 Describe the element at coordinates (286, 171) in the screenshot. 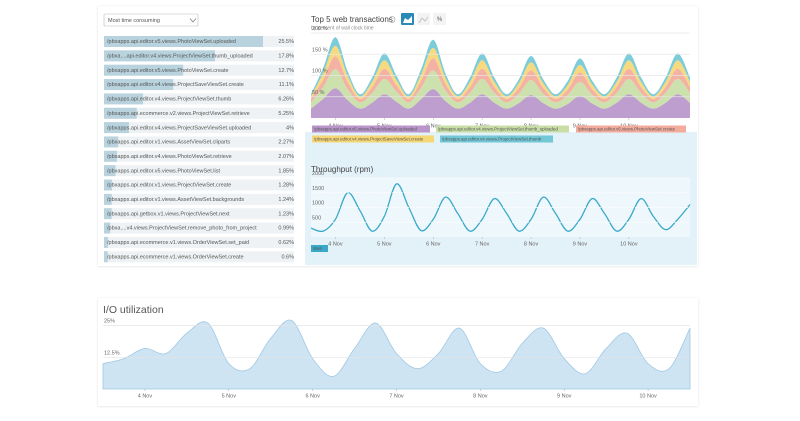

I see `value-label: 1.85%` at that location.